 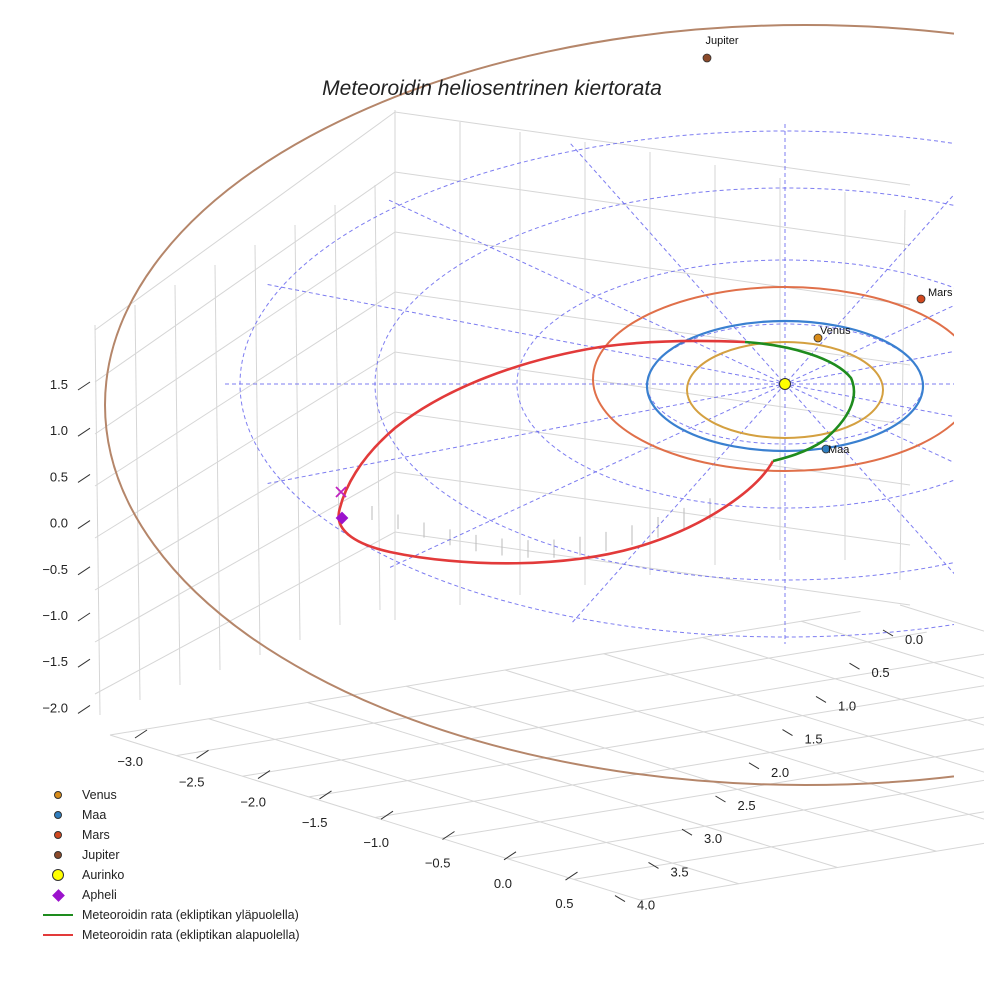 I want to click on legend-item: Jupiter, so click(x=168, y=855).